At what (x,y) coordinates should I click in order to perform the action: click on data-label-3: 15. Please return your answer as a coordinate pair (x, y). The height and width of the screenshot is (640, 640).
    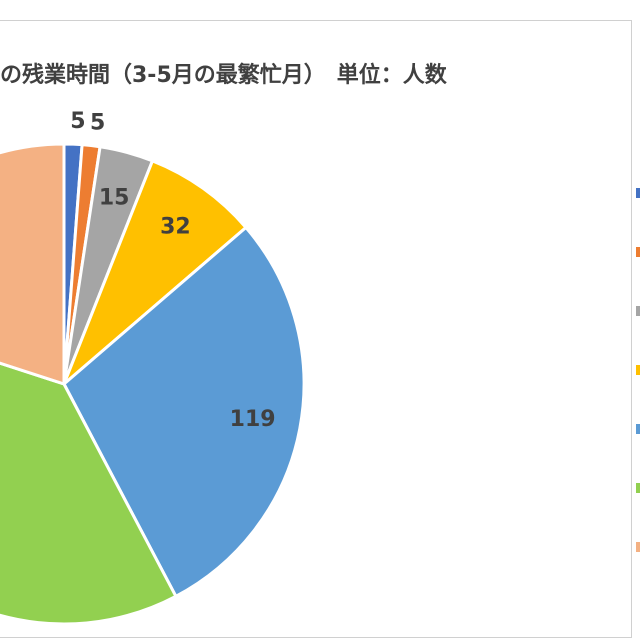
    Looking at the image, I should click on (114, 198).